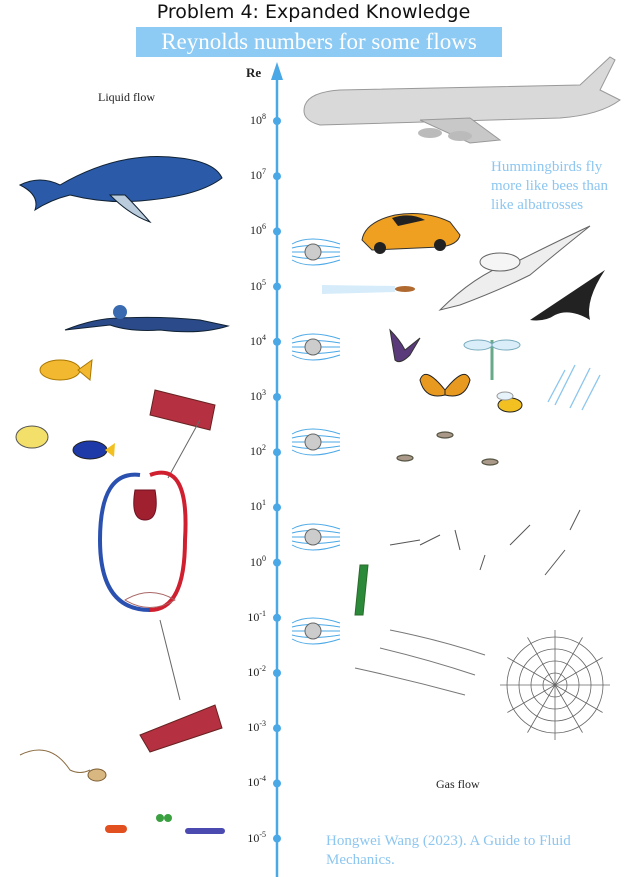  I want to click on bacteria, so click(165, 824).